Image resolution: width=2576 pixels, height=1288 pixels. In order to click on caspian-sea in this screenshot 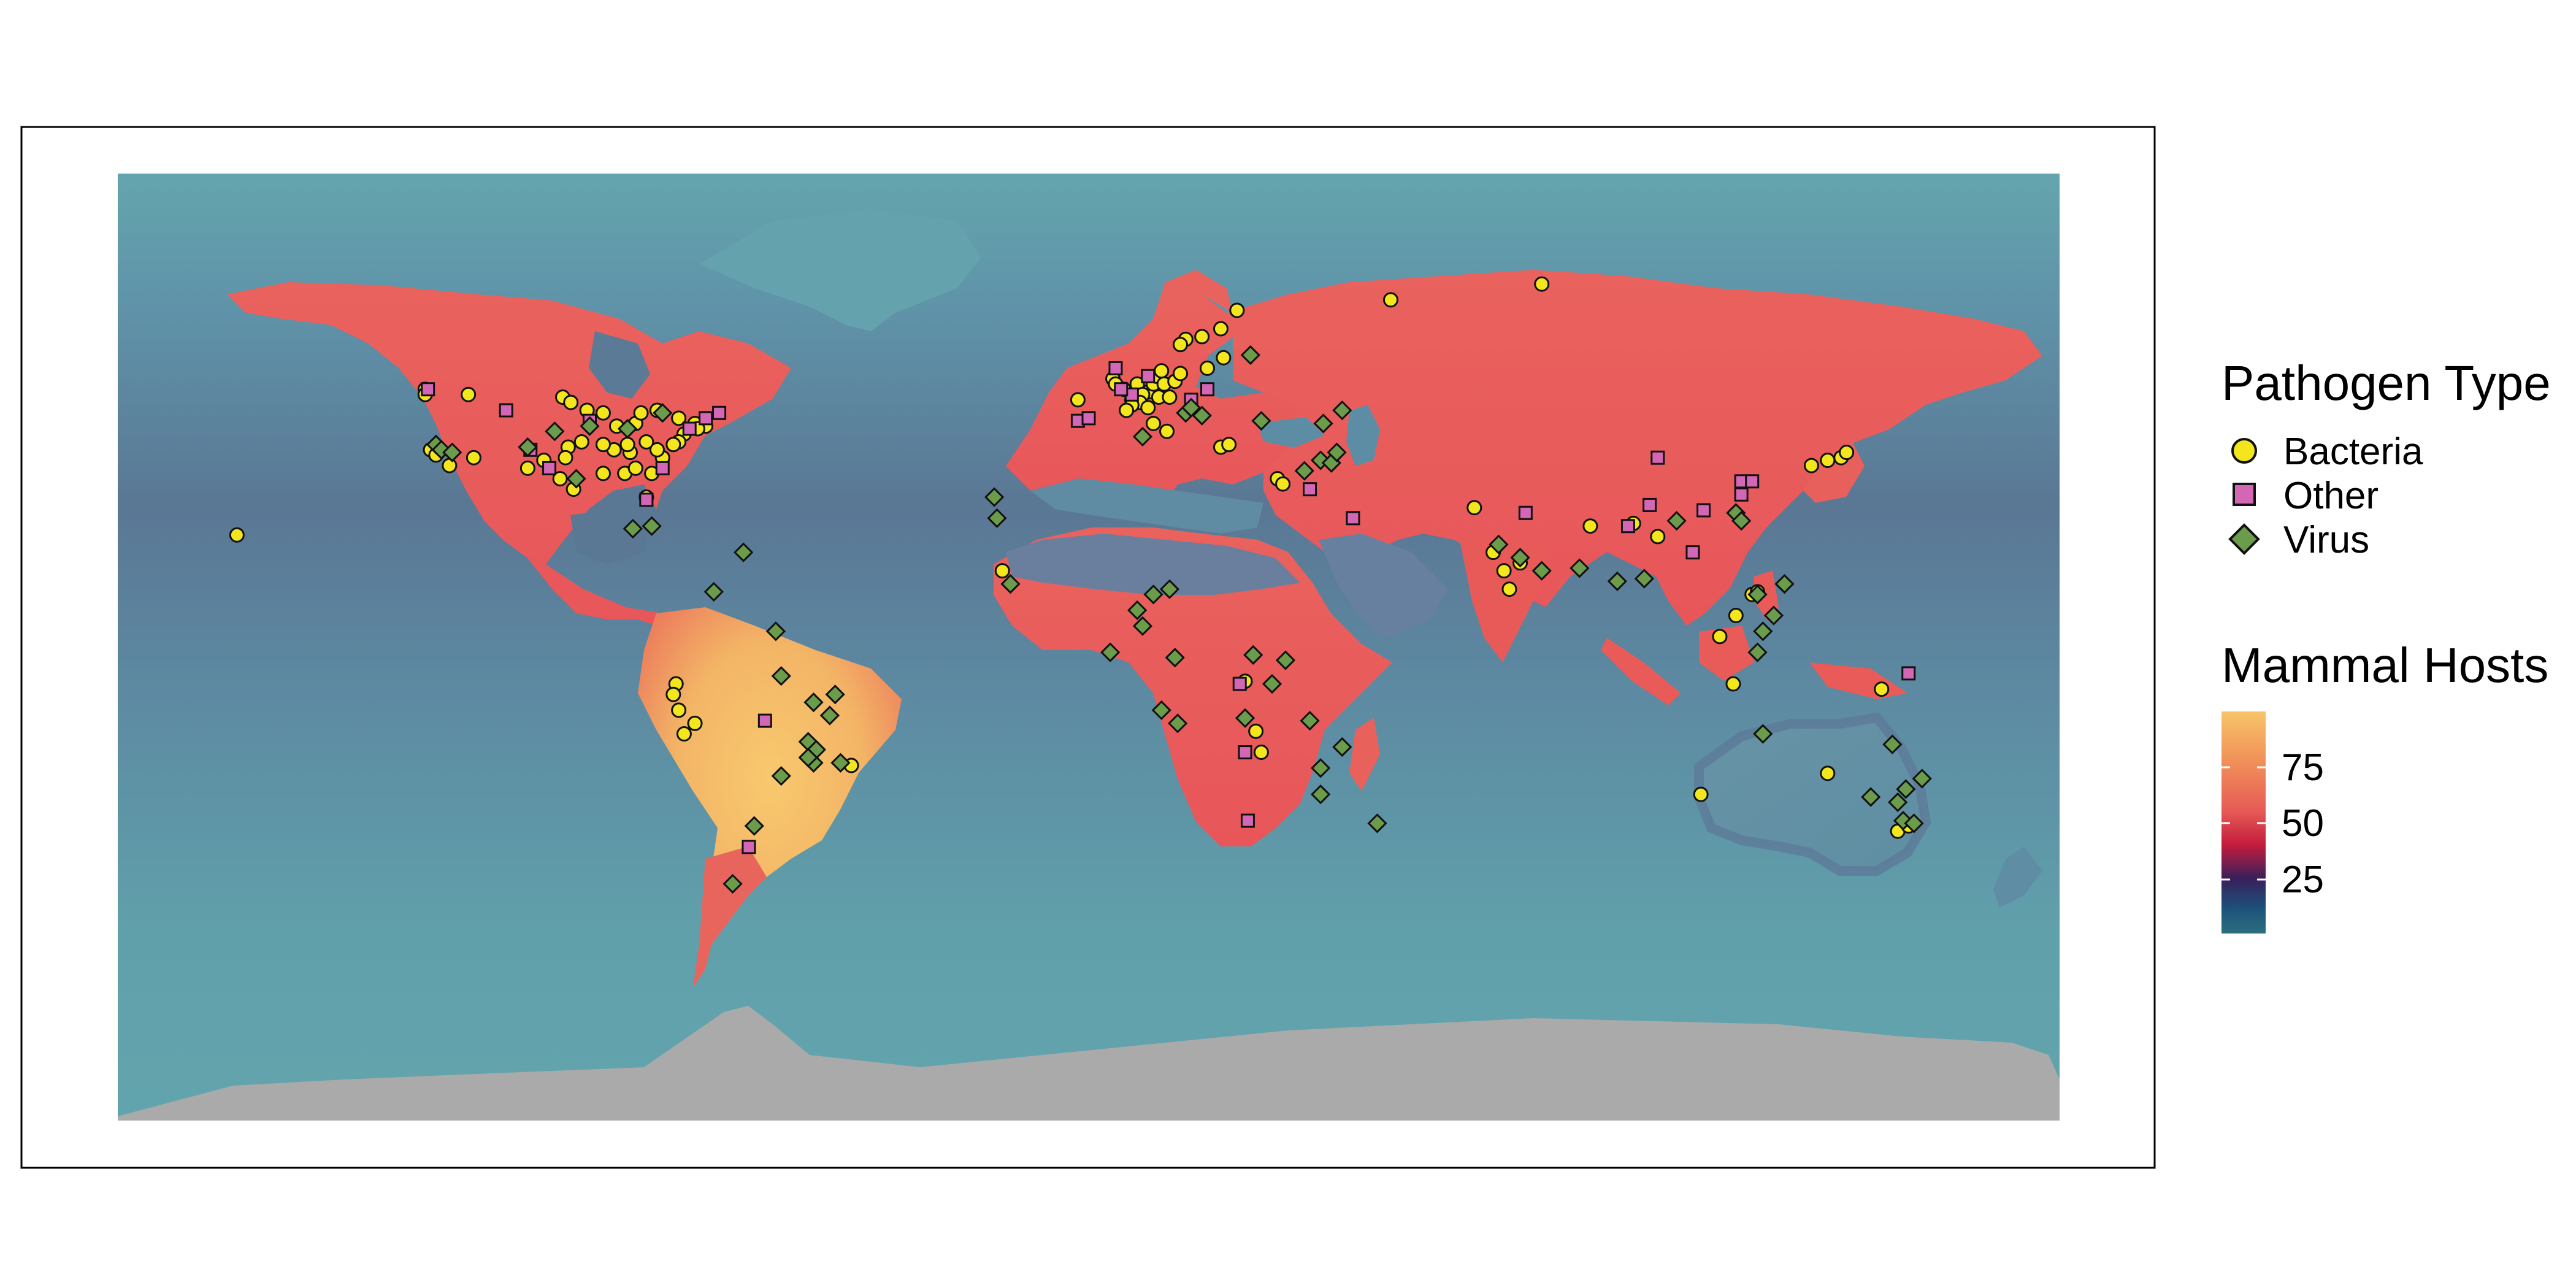, I will do `click(1363, 435)`.